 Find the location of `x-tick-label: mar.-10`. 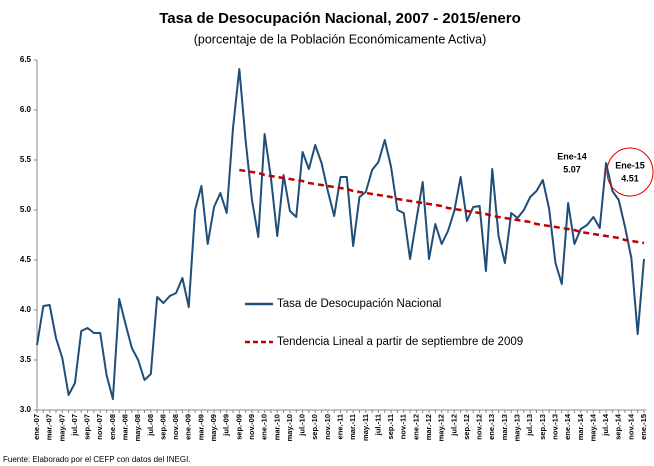

x-tick-label: mar.-10 is located at coordinates (276, 427).